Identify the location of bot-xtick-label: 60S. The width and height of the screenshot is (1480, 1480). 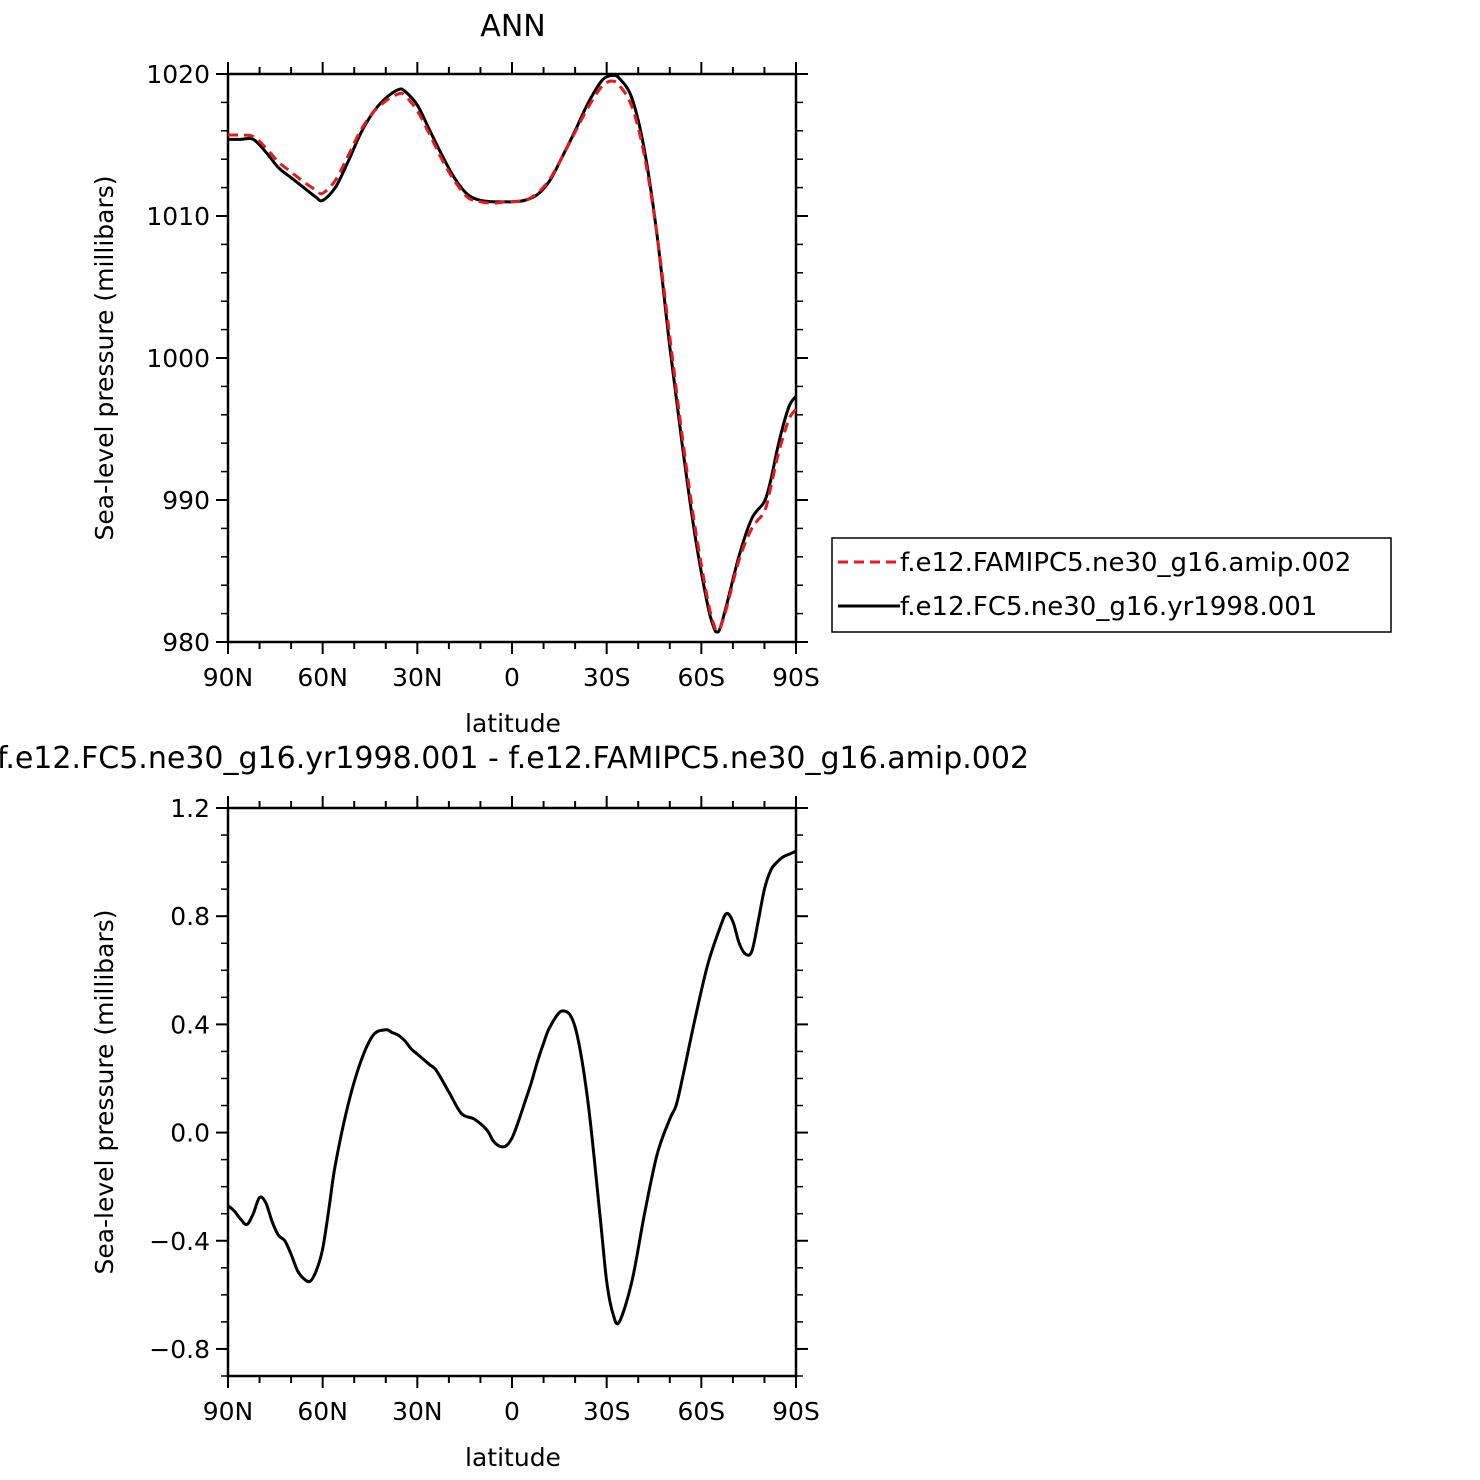
(701, 1411).